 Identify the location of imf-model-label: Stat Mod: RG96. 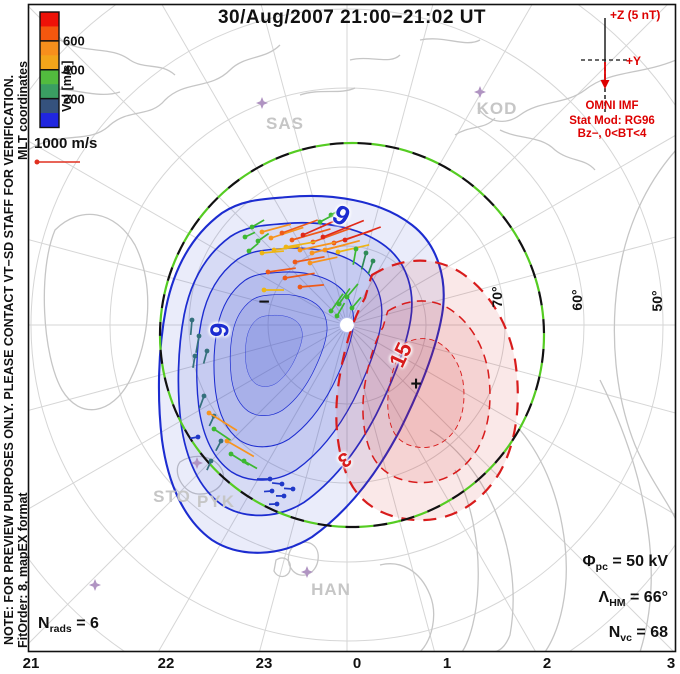
(612, 121).